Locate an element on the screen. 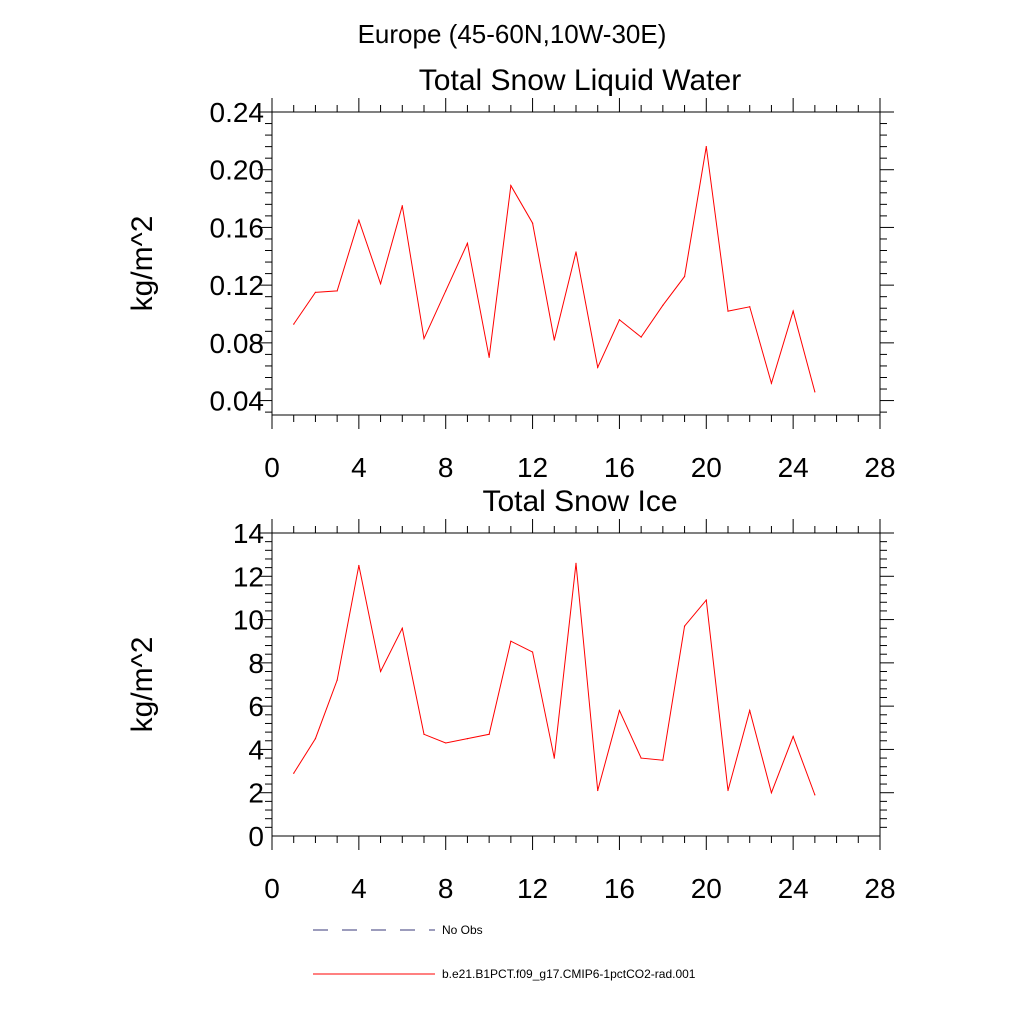 This screenshot has height=1024, width=1024. y-tick-label: 6 is located at coordinates (256, 706).